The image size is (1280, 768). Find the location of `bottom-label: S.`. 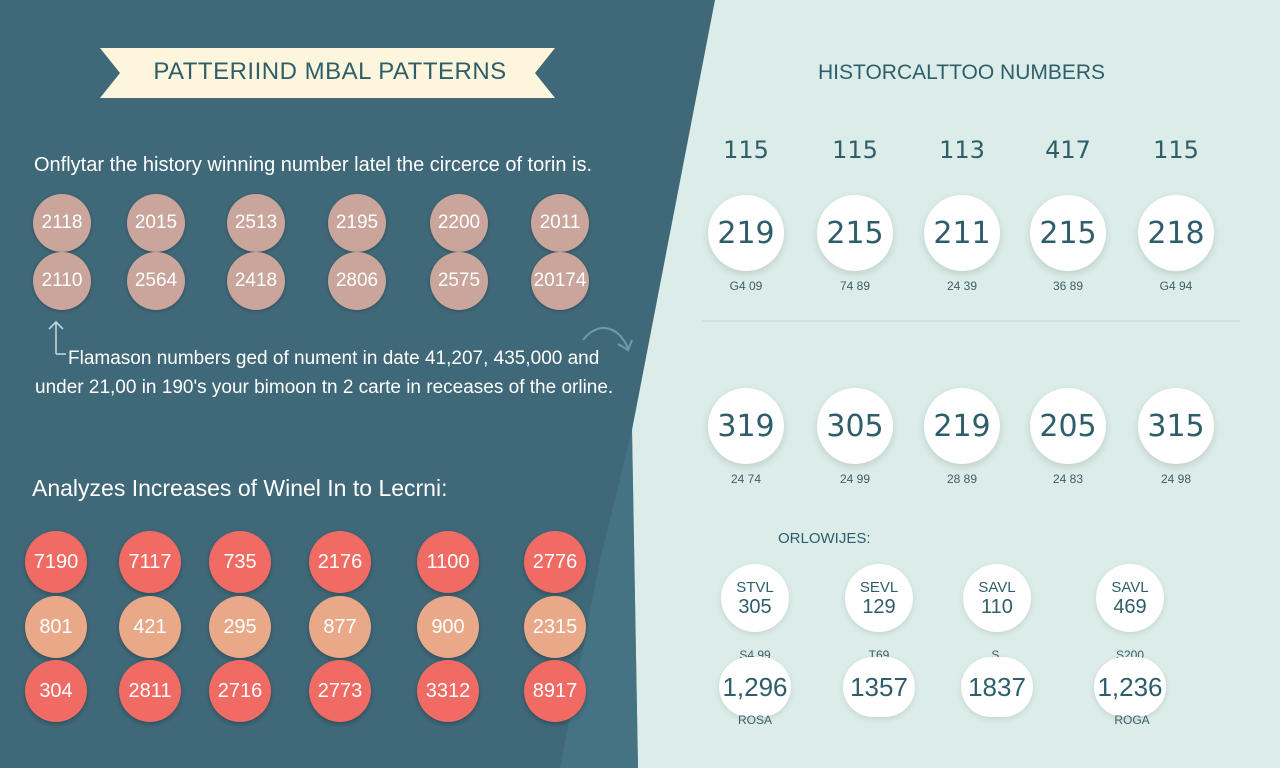

bottom-label: S. is located at coordinates (997, 655).